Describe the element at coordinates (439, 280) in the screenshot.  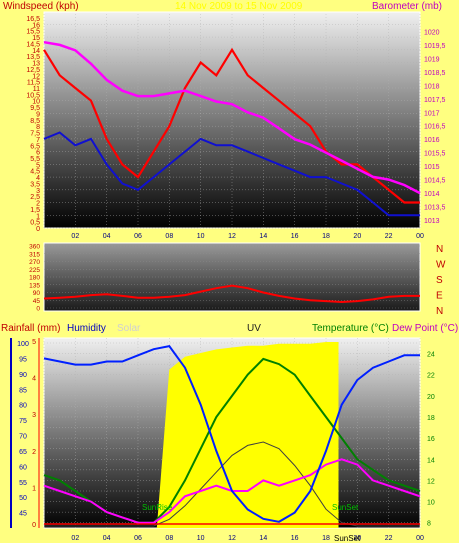
I see `compass-label: S` at that location.